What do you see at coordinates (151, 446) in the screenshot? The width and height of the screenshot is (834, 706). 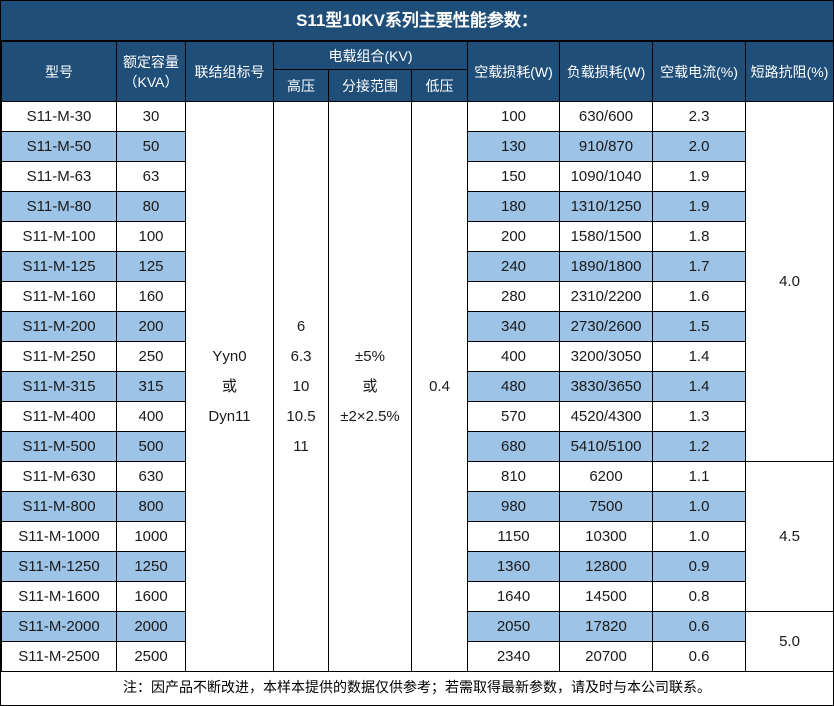 I see `cell-capacity: 500` at bounding box center [151, 446].